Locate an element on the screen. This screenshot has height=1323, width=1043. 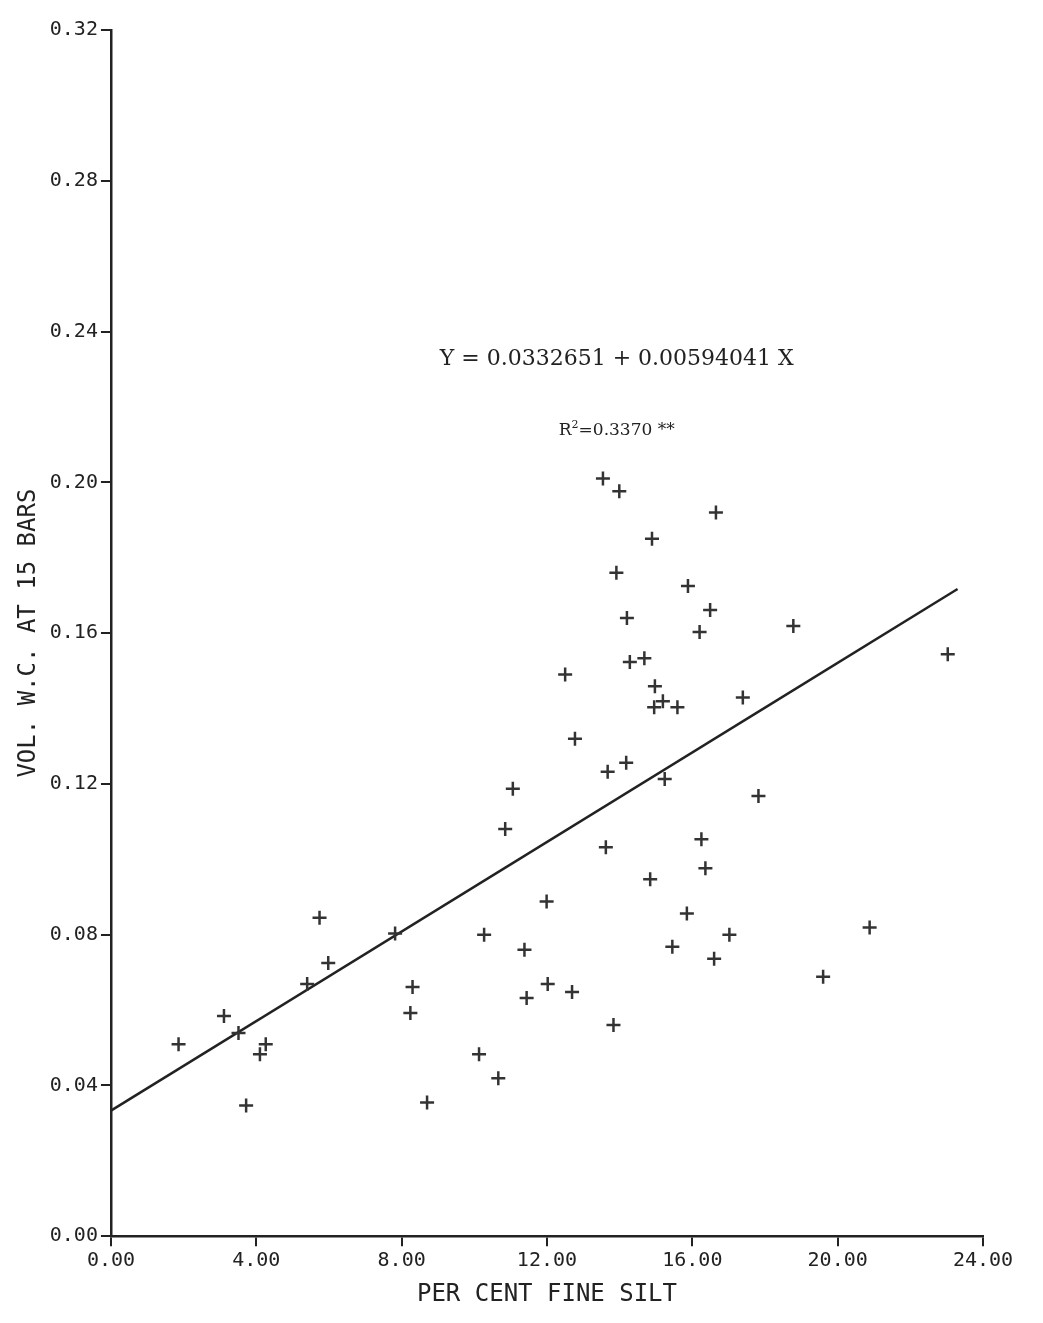
x-tick-label: 4.00 is located at coordinates (256, 1259).